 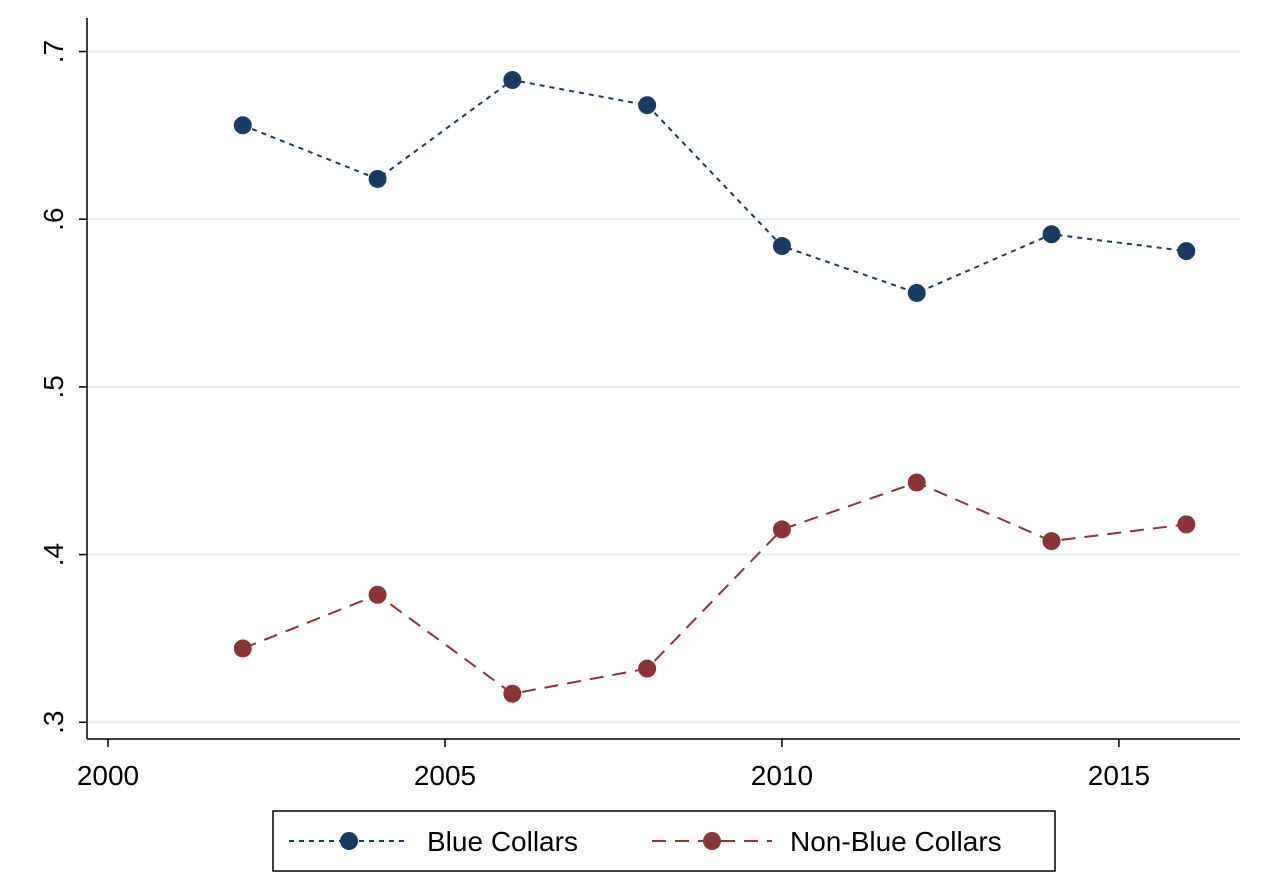 What do you see at coordinates (53, 554) in the screenshot?
I see `y-tick-label-1: .4` at bounding box center [53, 554].